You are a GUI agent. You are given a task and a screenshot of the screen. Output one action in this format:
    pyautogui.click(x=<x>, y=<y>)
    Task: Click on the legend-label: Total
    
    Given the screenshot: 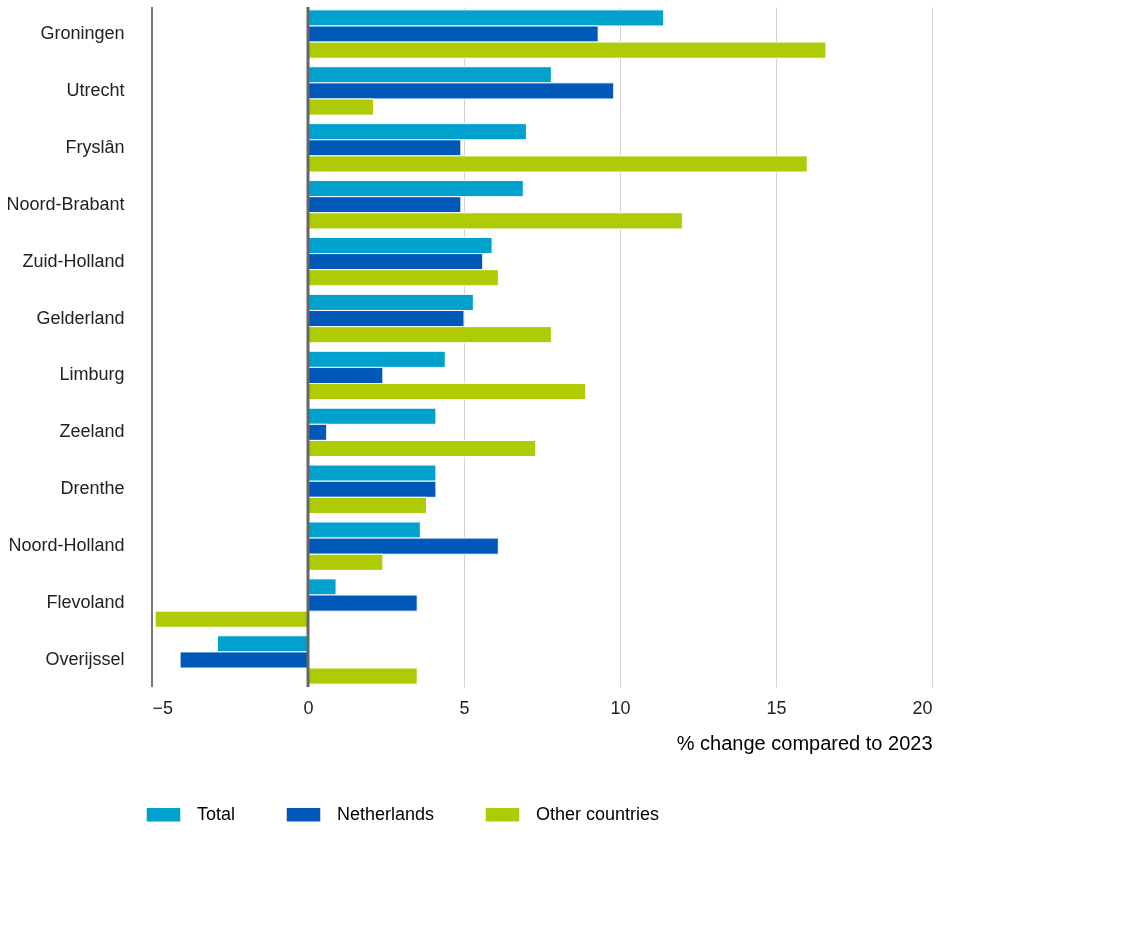 What is the action you would take?
    pyautogui.click(x=216, y=813)
    